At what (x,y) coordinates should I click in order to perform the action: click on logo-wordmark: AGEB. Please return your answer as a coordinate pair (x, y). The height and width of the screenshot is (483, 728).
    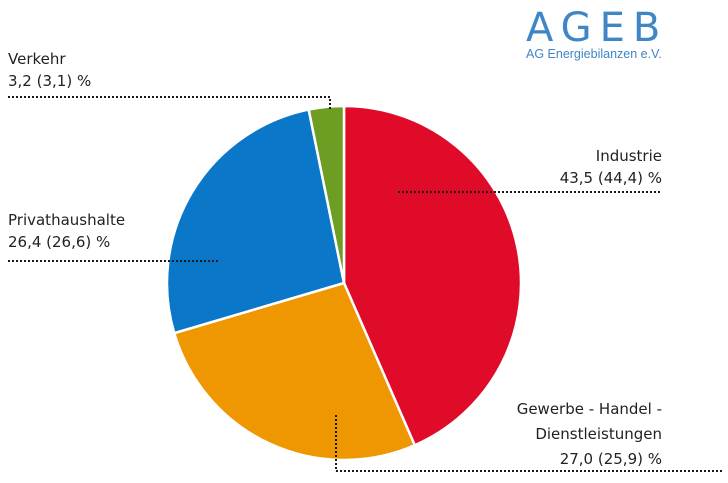
    Looking at the image, I should click on (597, 28).